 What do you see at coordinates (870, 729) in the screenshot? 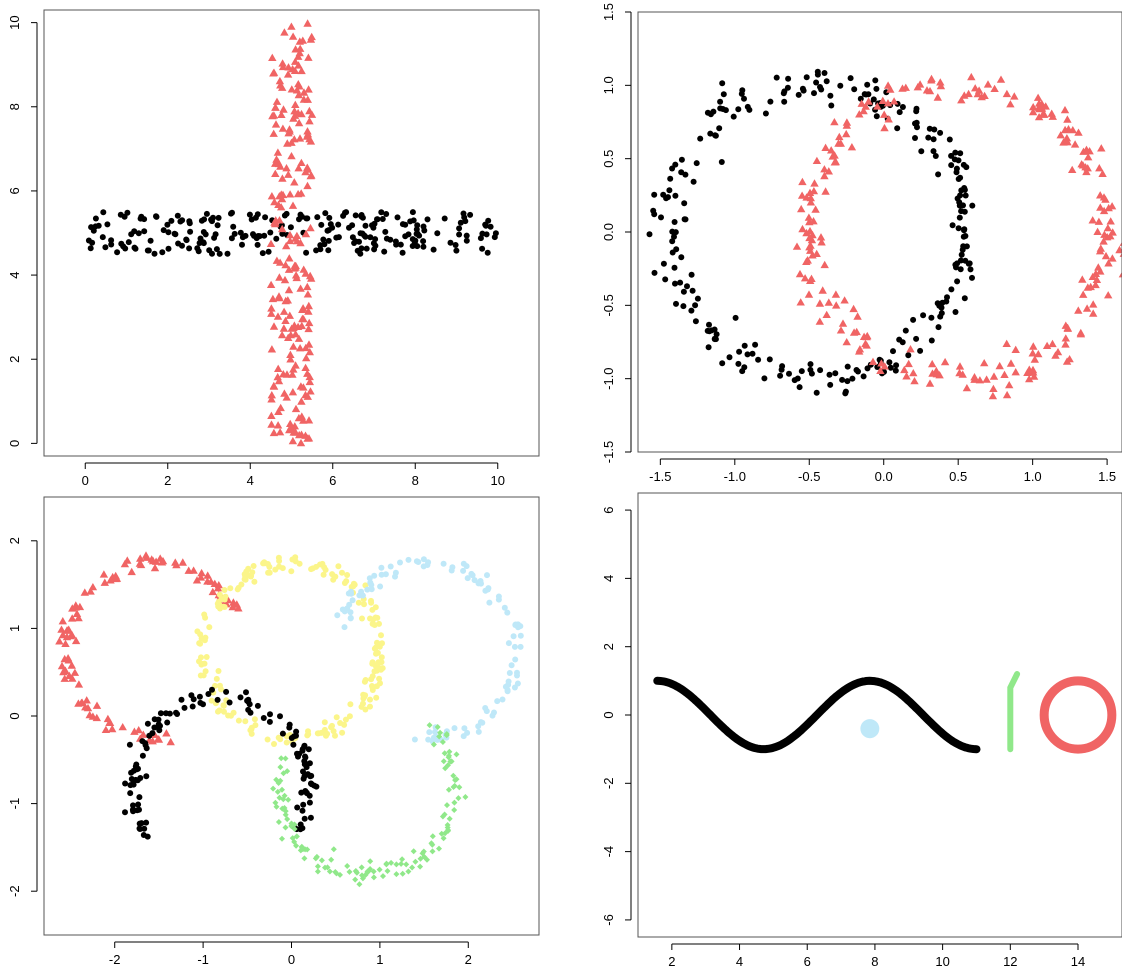
I see `blue-blob` at bounding box center [870, 729].